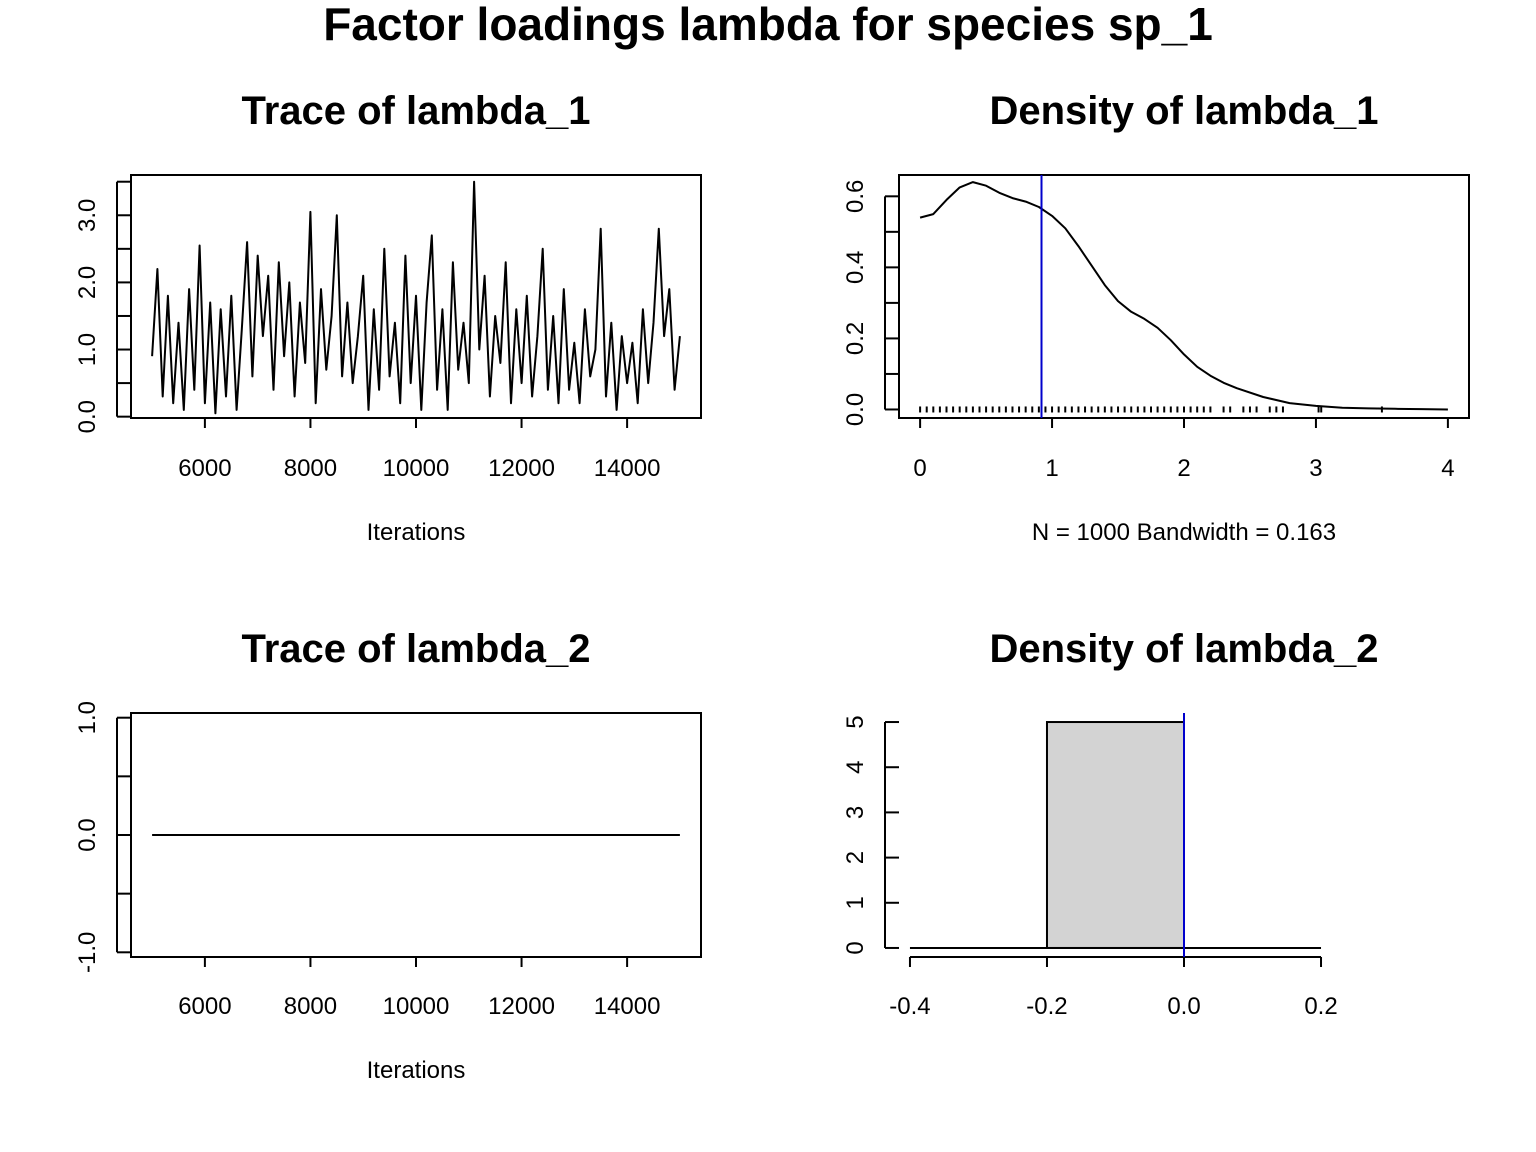  Describe the element at coordinates (102, 306) in the screenshot. I see `y-axis: 0.0 1.0 2.0 3.0` at that location.